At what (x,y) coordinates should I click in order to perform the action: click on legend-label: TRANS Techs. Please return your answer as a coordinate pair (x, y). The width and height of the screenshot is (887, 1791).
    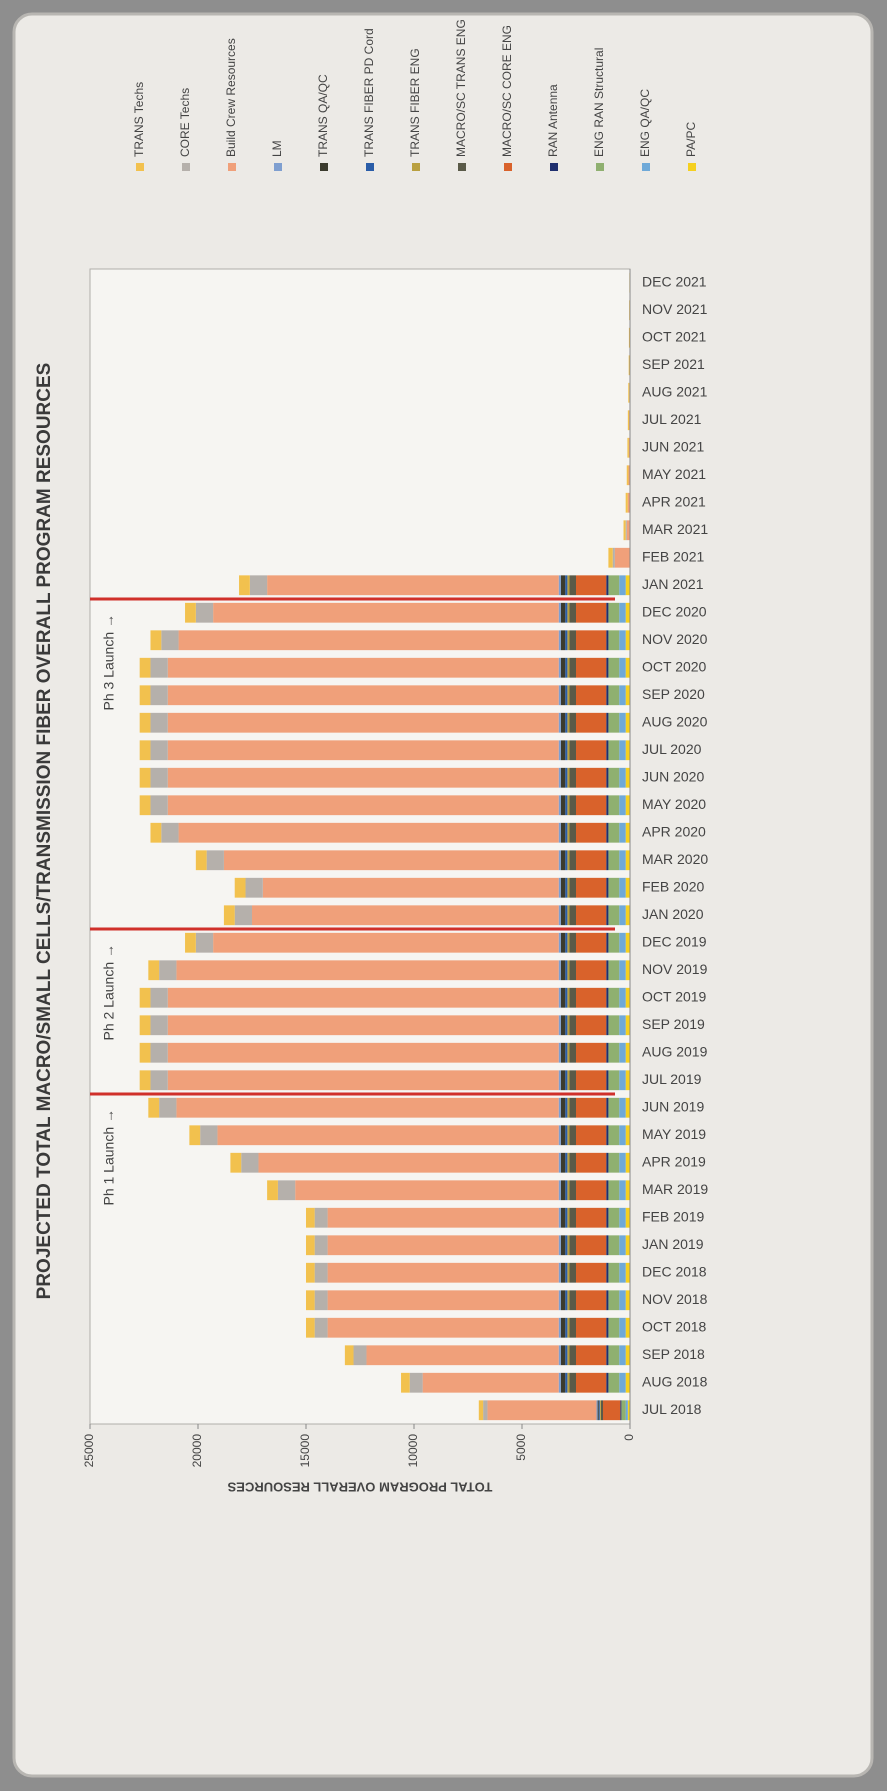
    Looking at the image, I should click on (139, 119).